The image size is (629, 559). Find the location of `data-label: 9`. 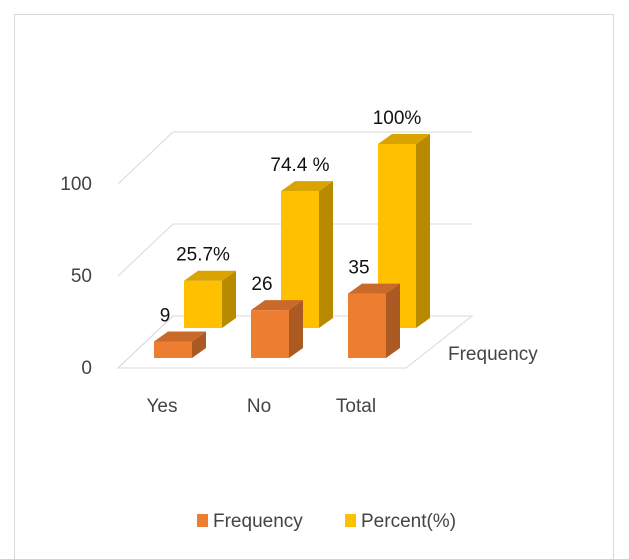

data-label: 9 is located at coordinates (165, 315).